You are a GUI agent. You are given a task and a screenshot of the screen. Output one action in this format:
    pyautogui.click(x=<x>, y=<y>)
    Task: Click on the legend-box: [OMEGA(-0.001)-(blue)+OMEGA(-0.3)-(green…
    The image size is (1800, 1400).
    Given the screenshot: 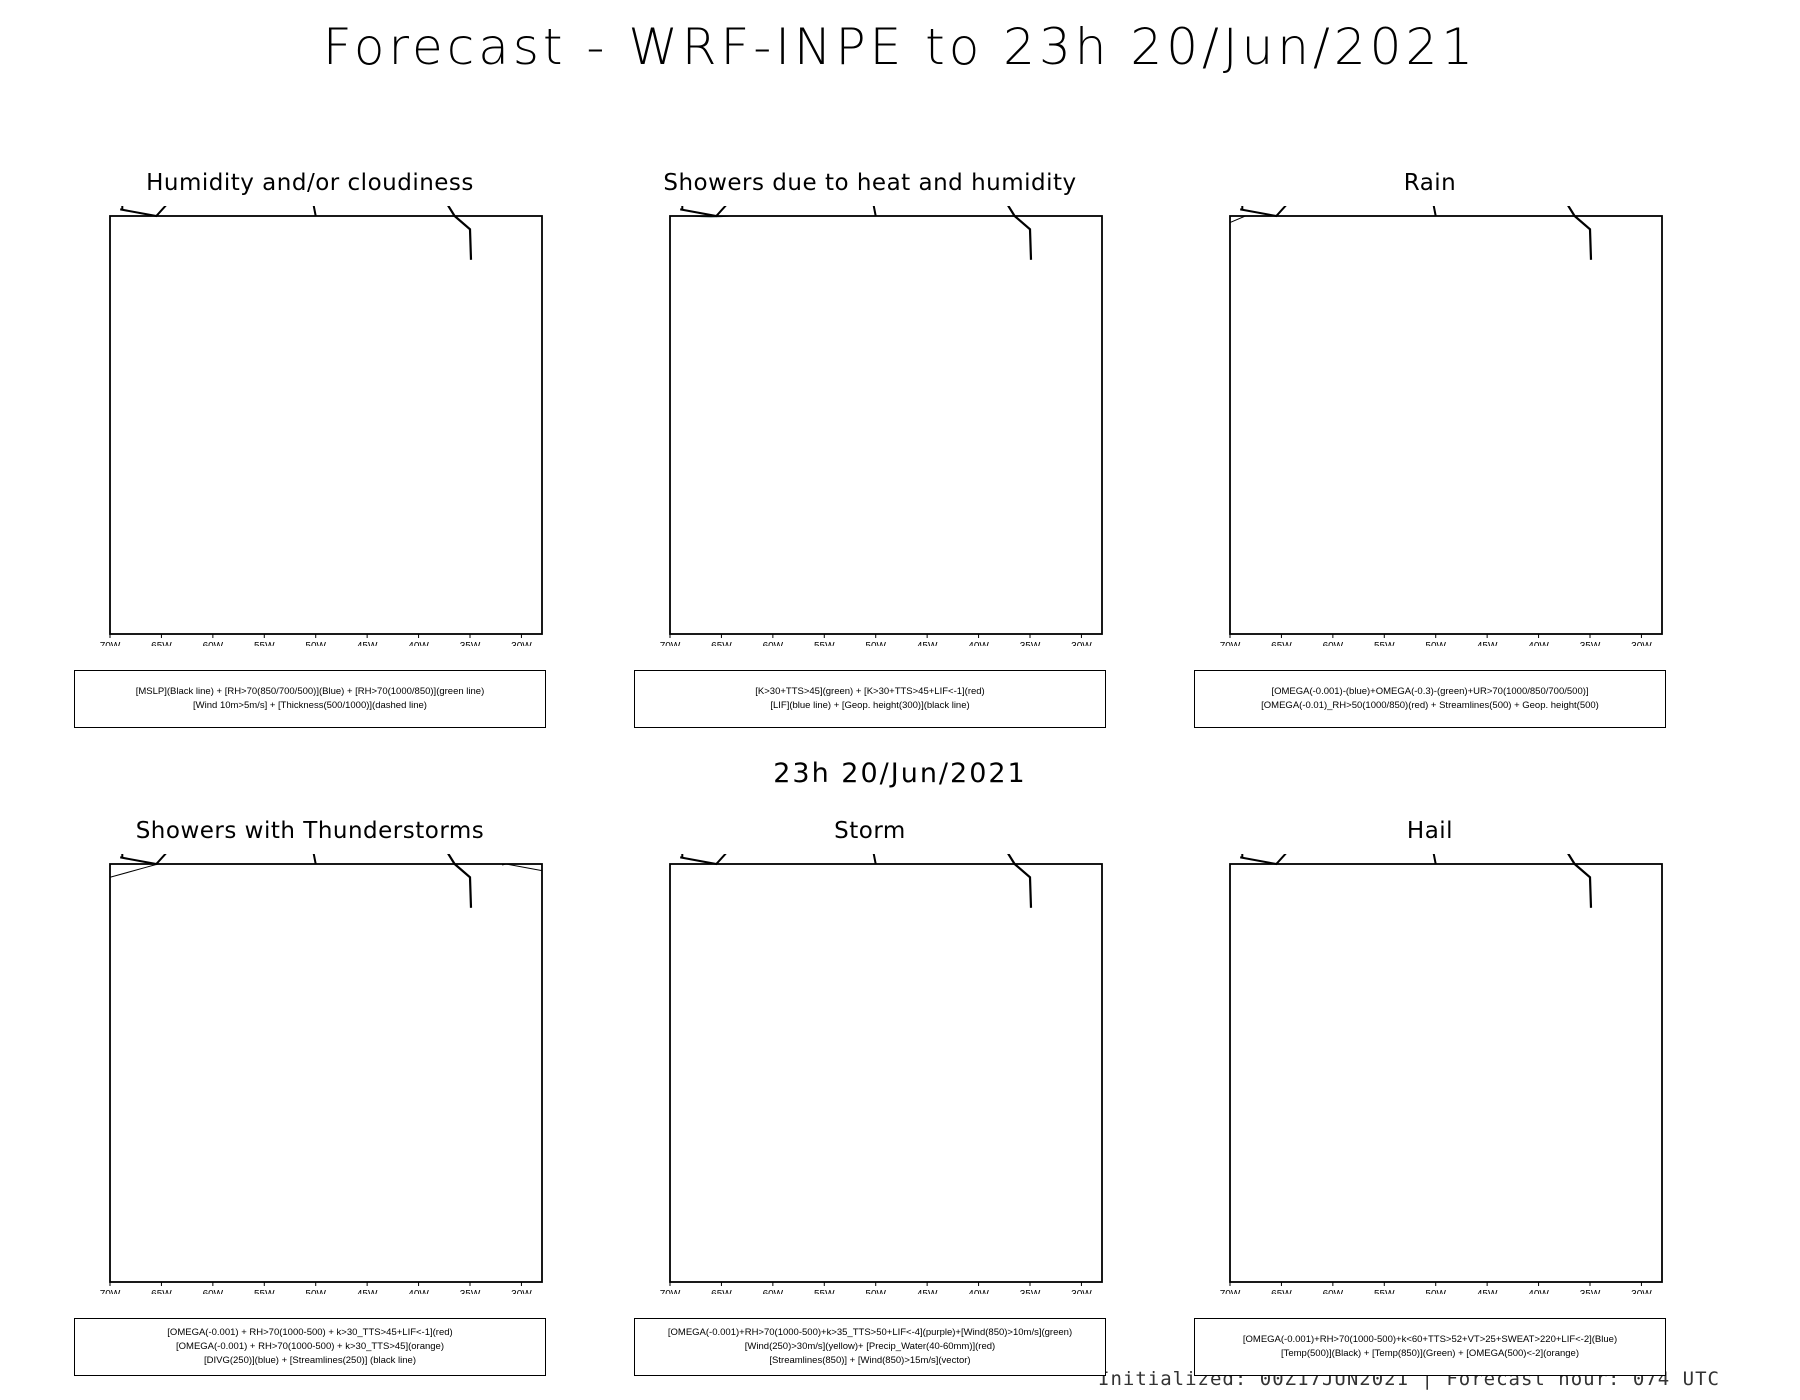 What is the action you would take?
    pyautogui.click(x=1430, y=699)
    